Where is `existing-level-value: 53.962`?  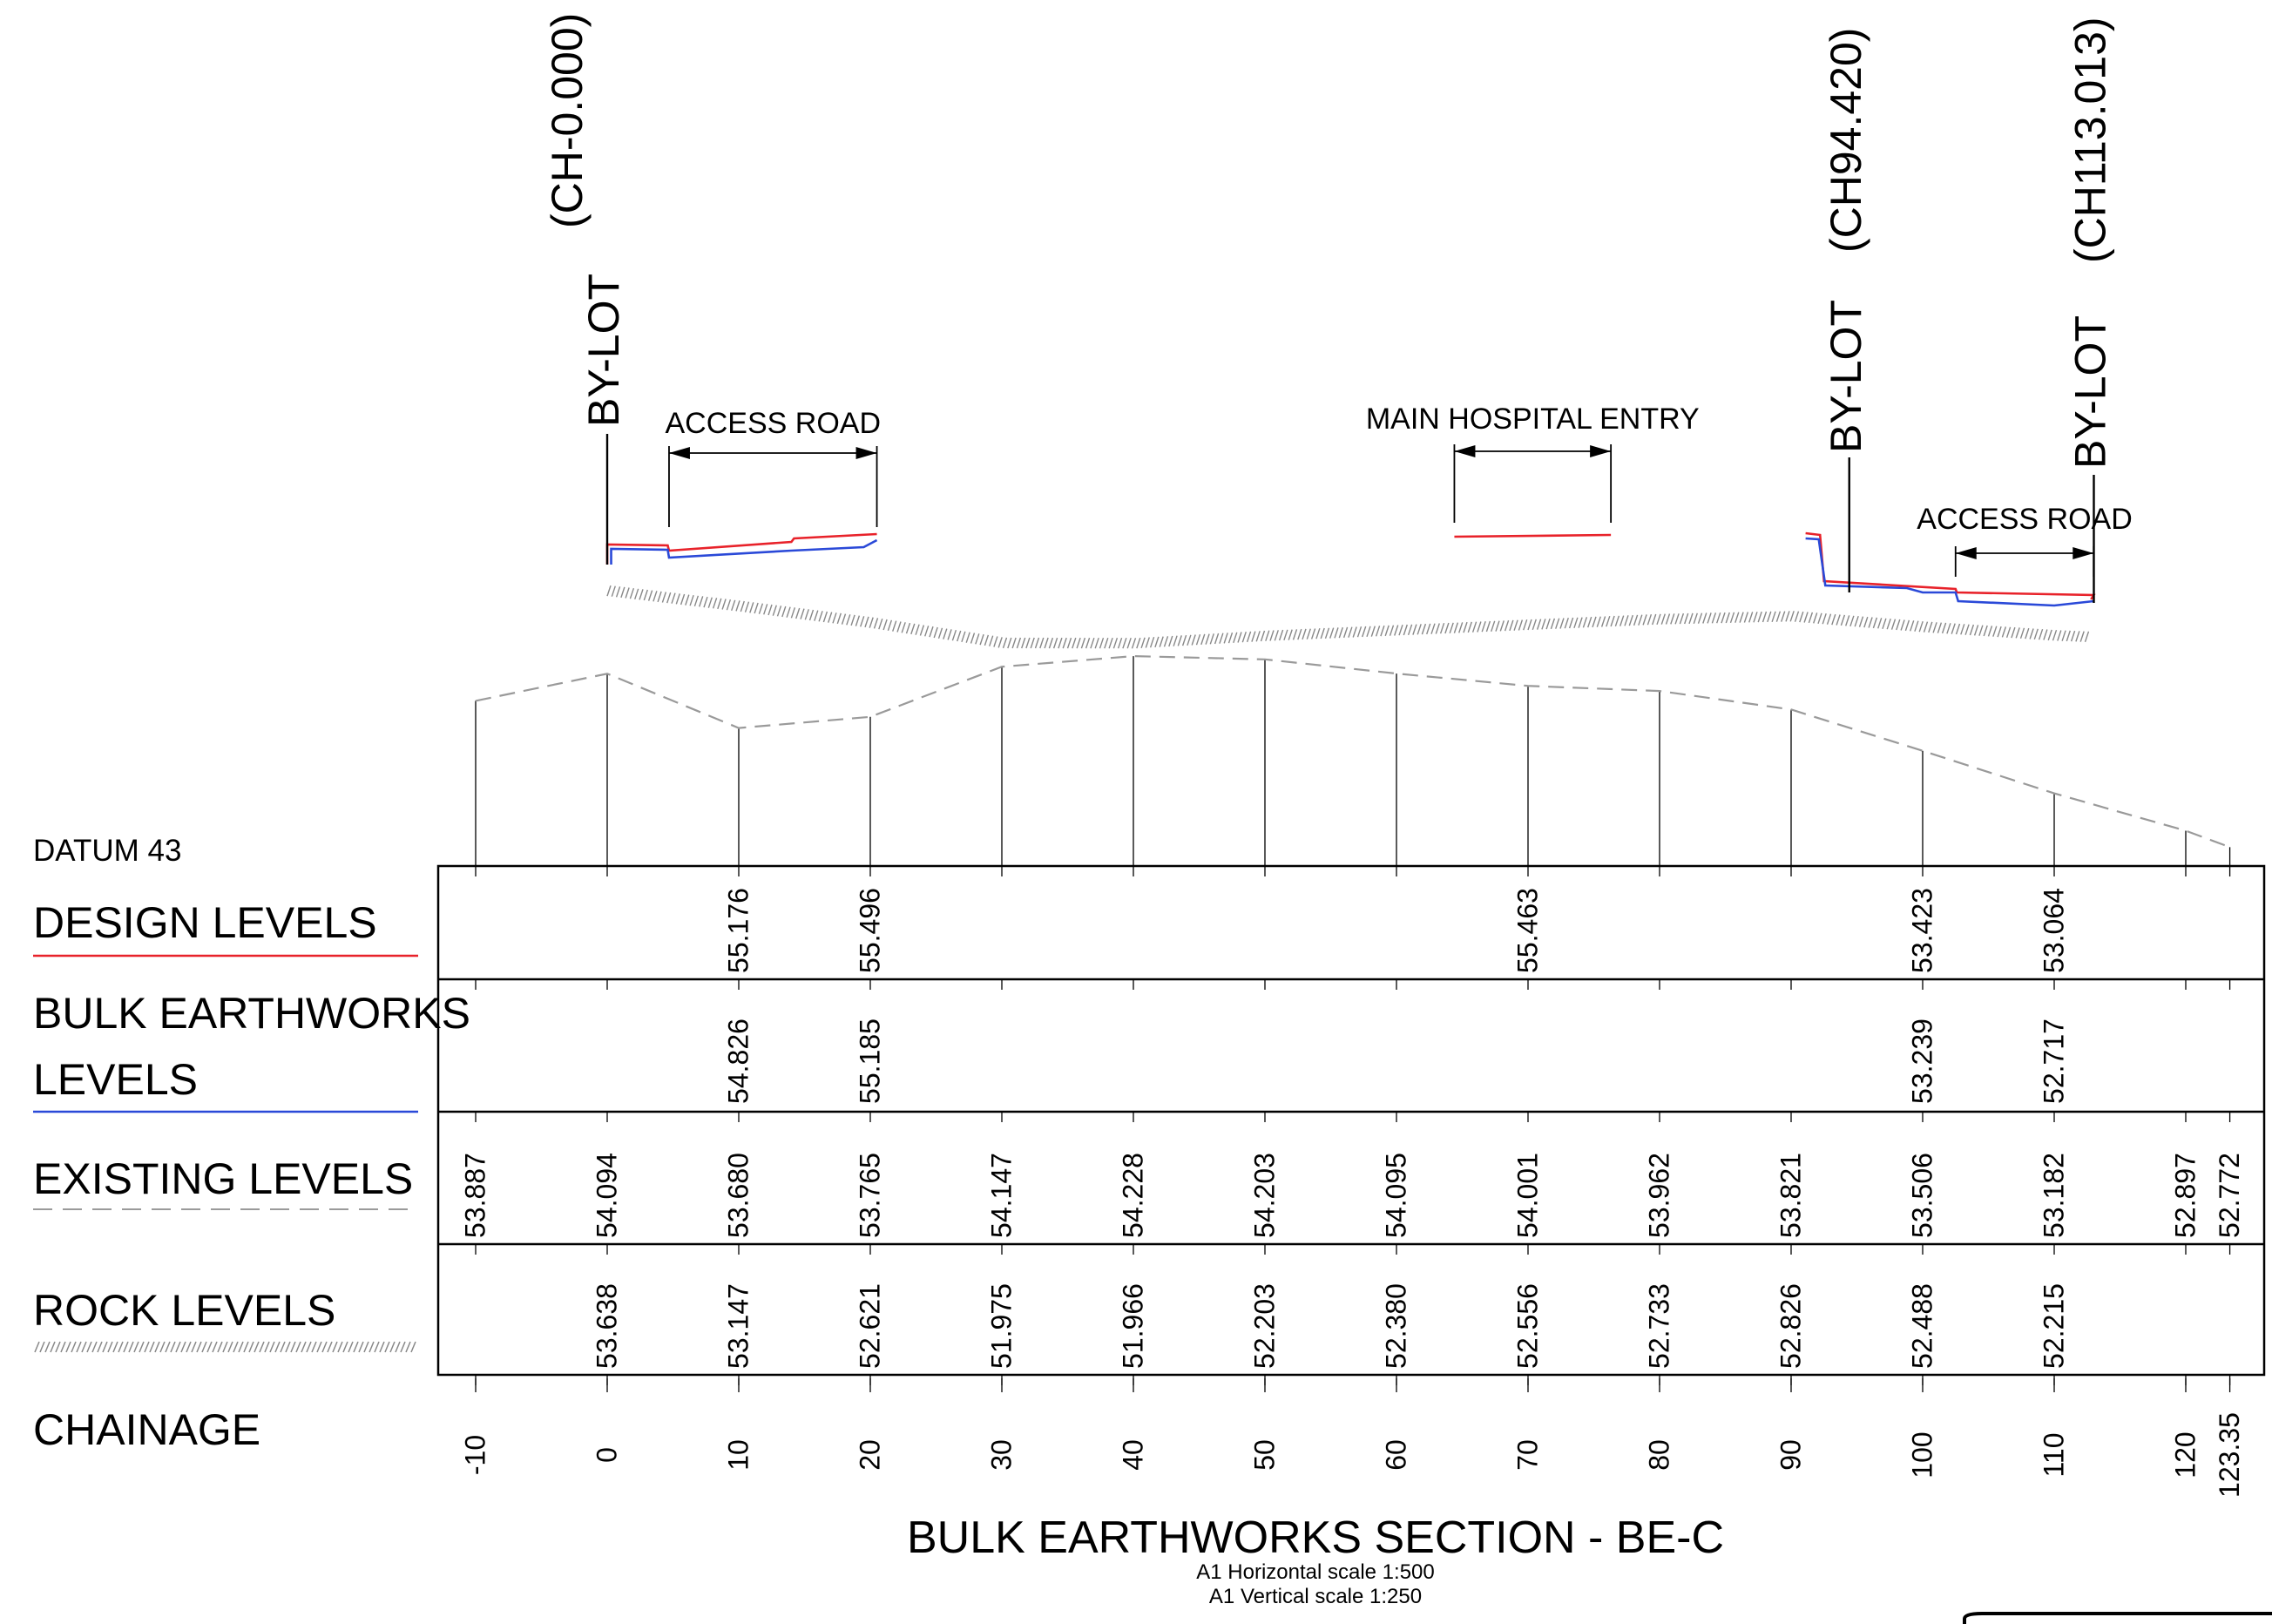
existing-level-value: 53.962 is located at coordinates (1658, 1195).